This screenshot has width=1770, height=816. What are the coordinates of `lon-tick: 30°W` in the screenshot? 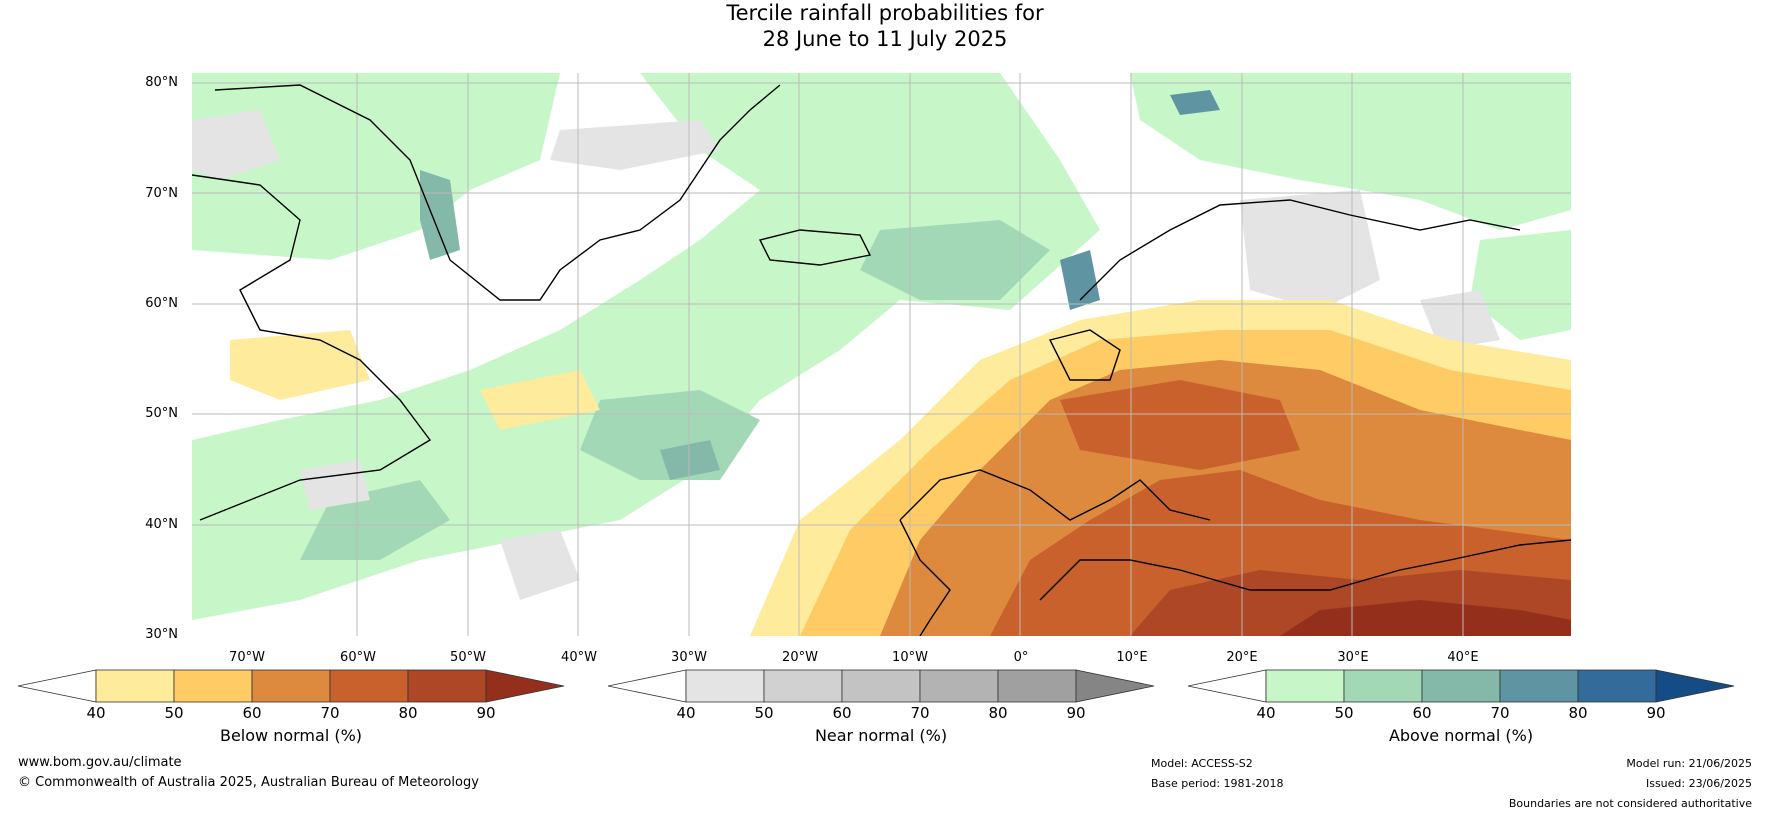 It's located at (689, 657).